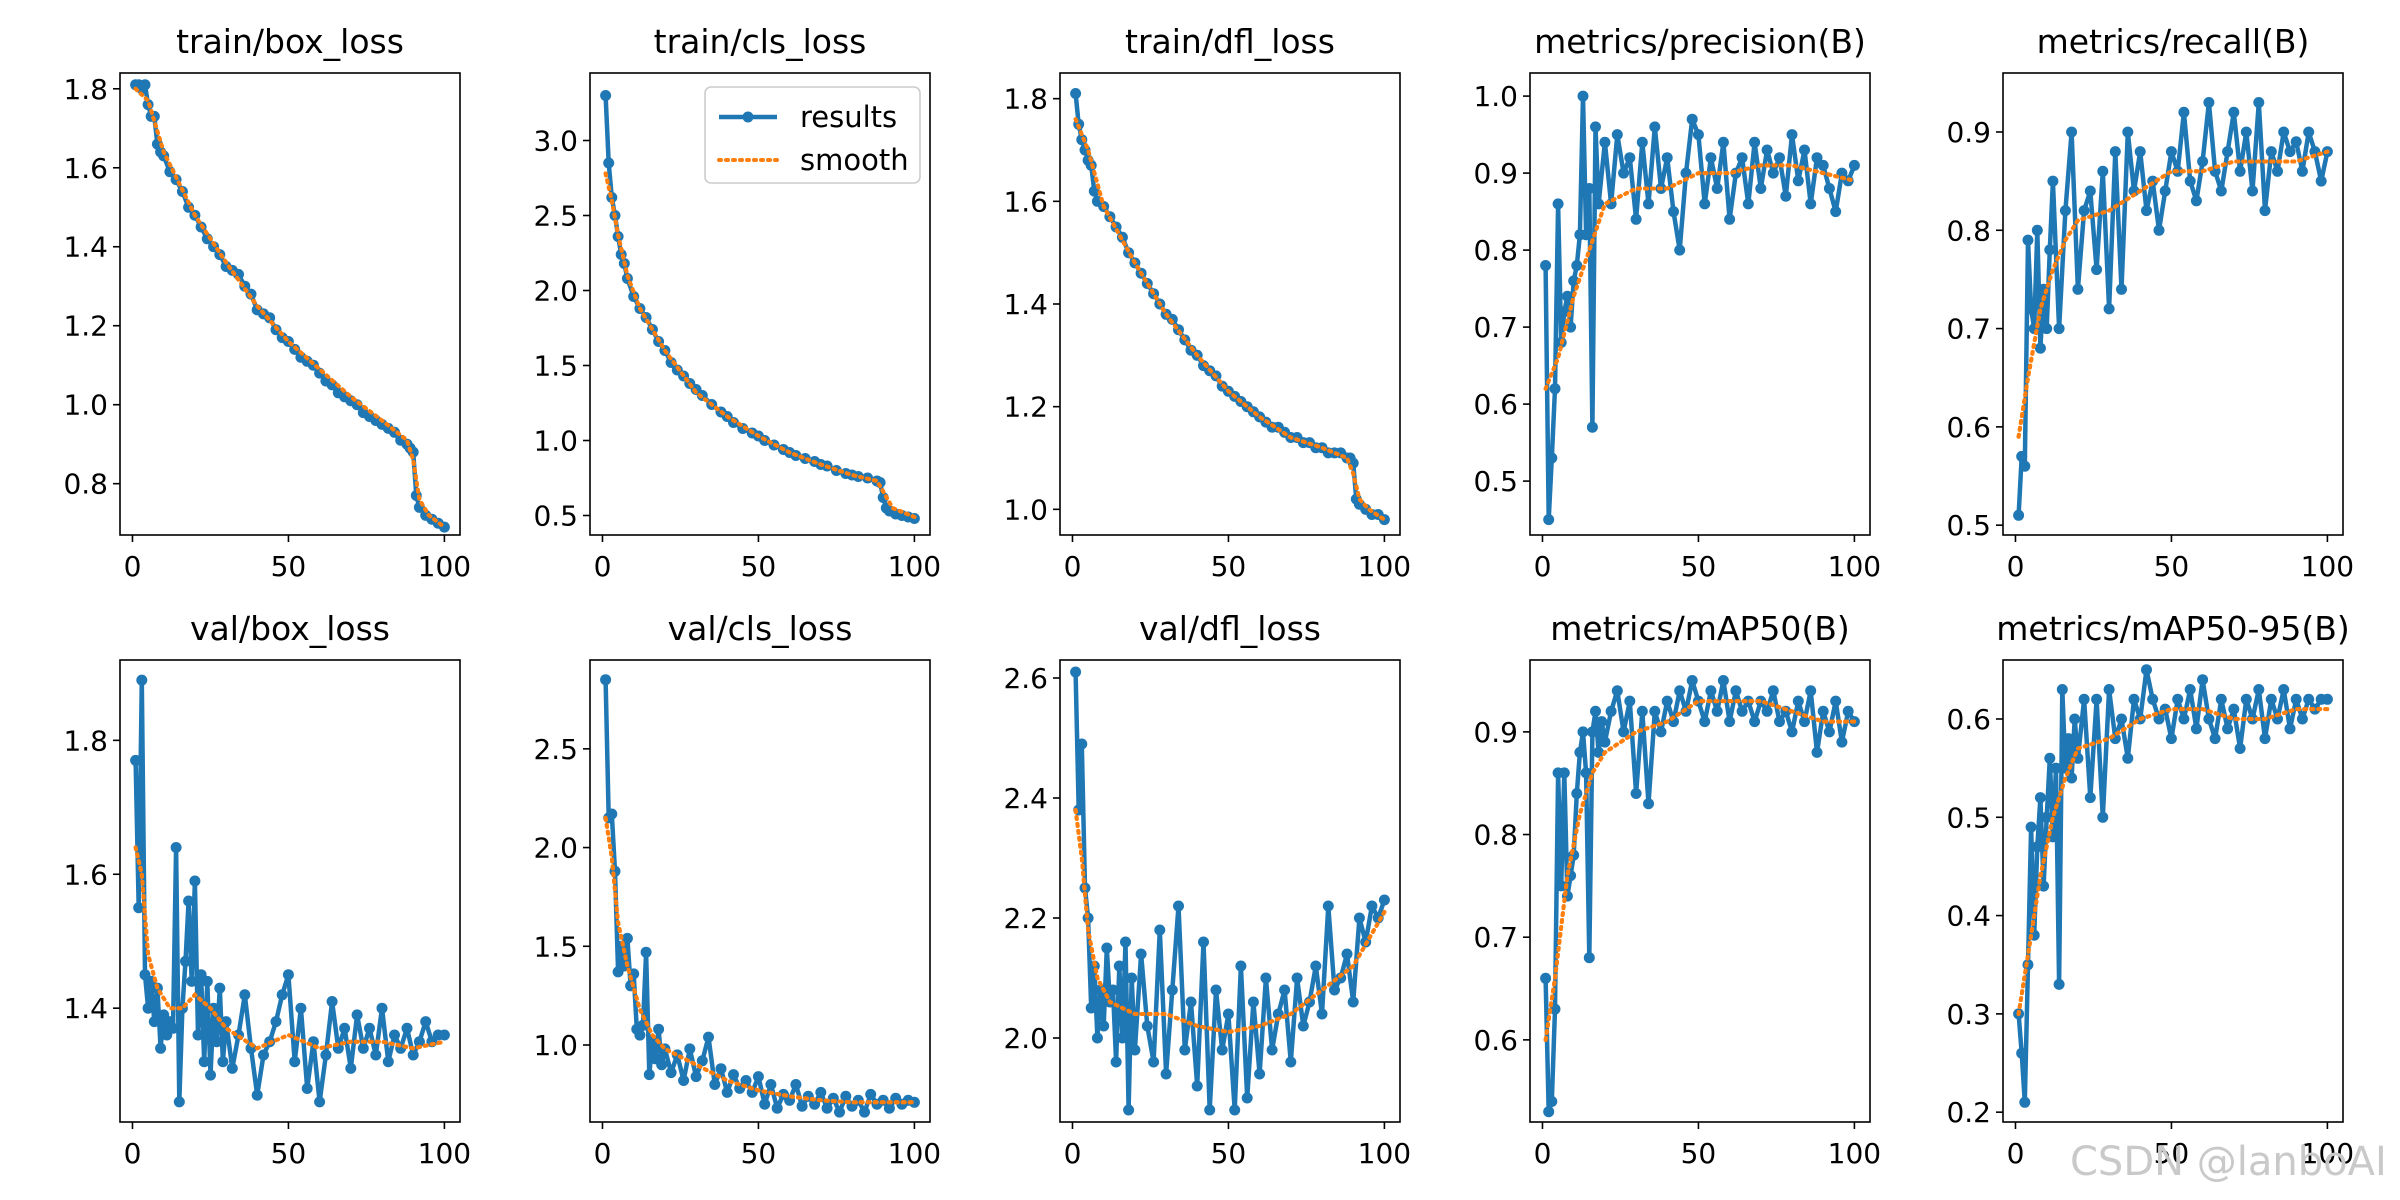 The width and height of the screenshot is (2400, 1200). What do you see at coordinates (555, 216) in the screenshot?
I see `y-tick-label: 2.5` at bounding box center [555, 216].